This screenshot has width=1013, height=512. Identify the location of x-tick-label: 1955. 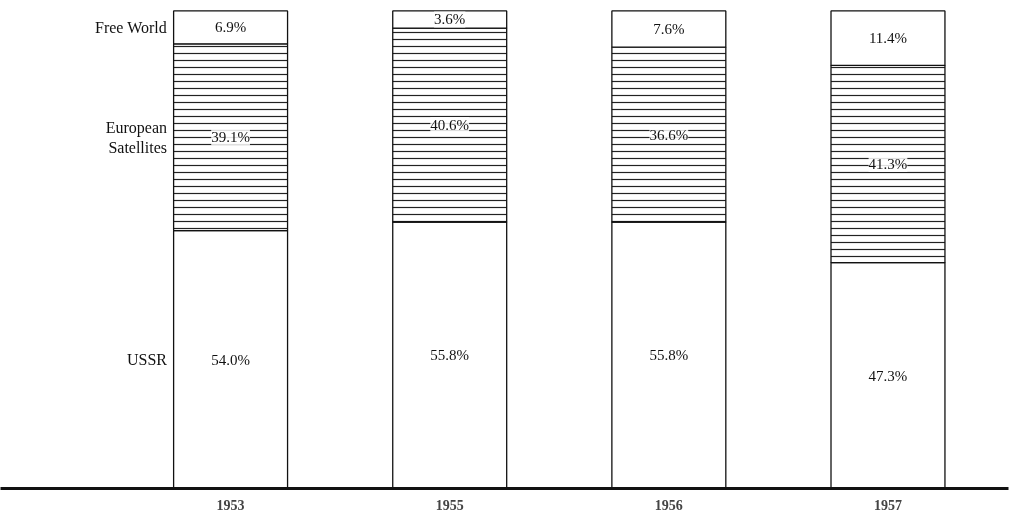
(449, 504).